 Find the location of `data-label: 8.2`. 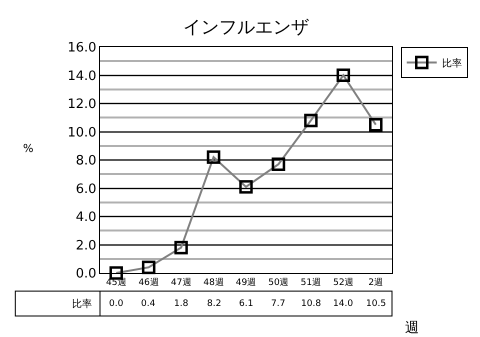

data-label: 8.2 is located at coordinates (214, 304).